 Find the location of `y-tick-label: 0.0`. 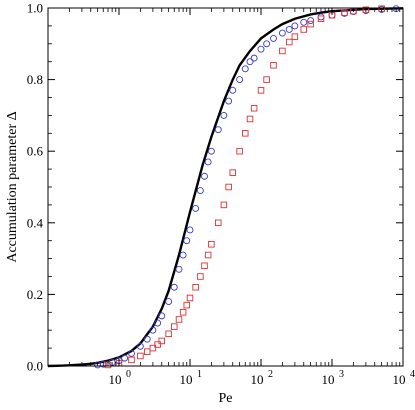

y-tick-label: 0.0 is located at coordinates (35, 366).